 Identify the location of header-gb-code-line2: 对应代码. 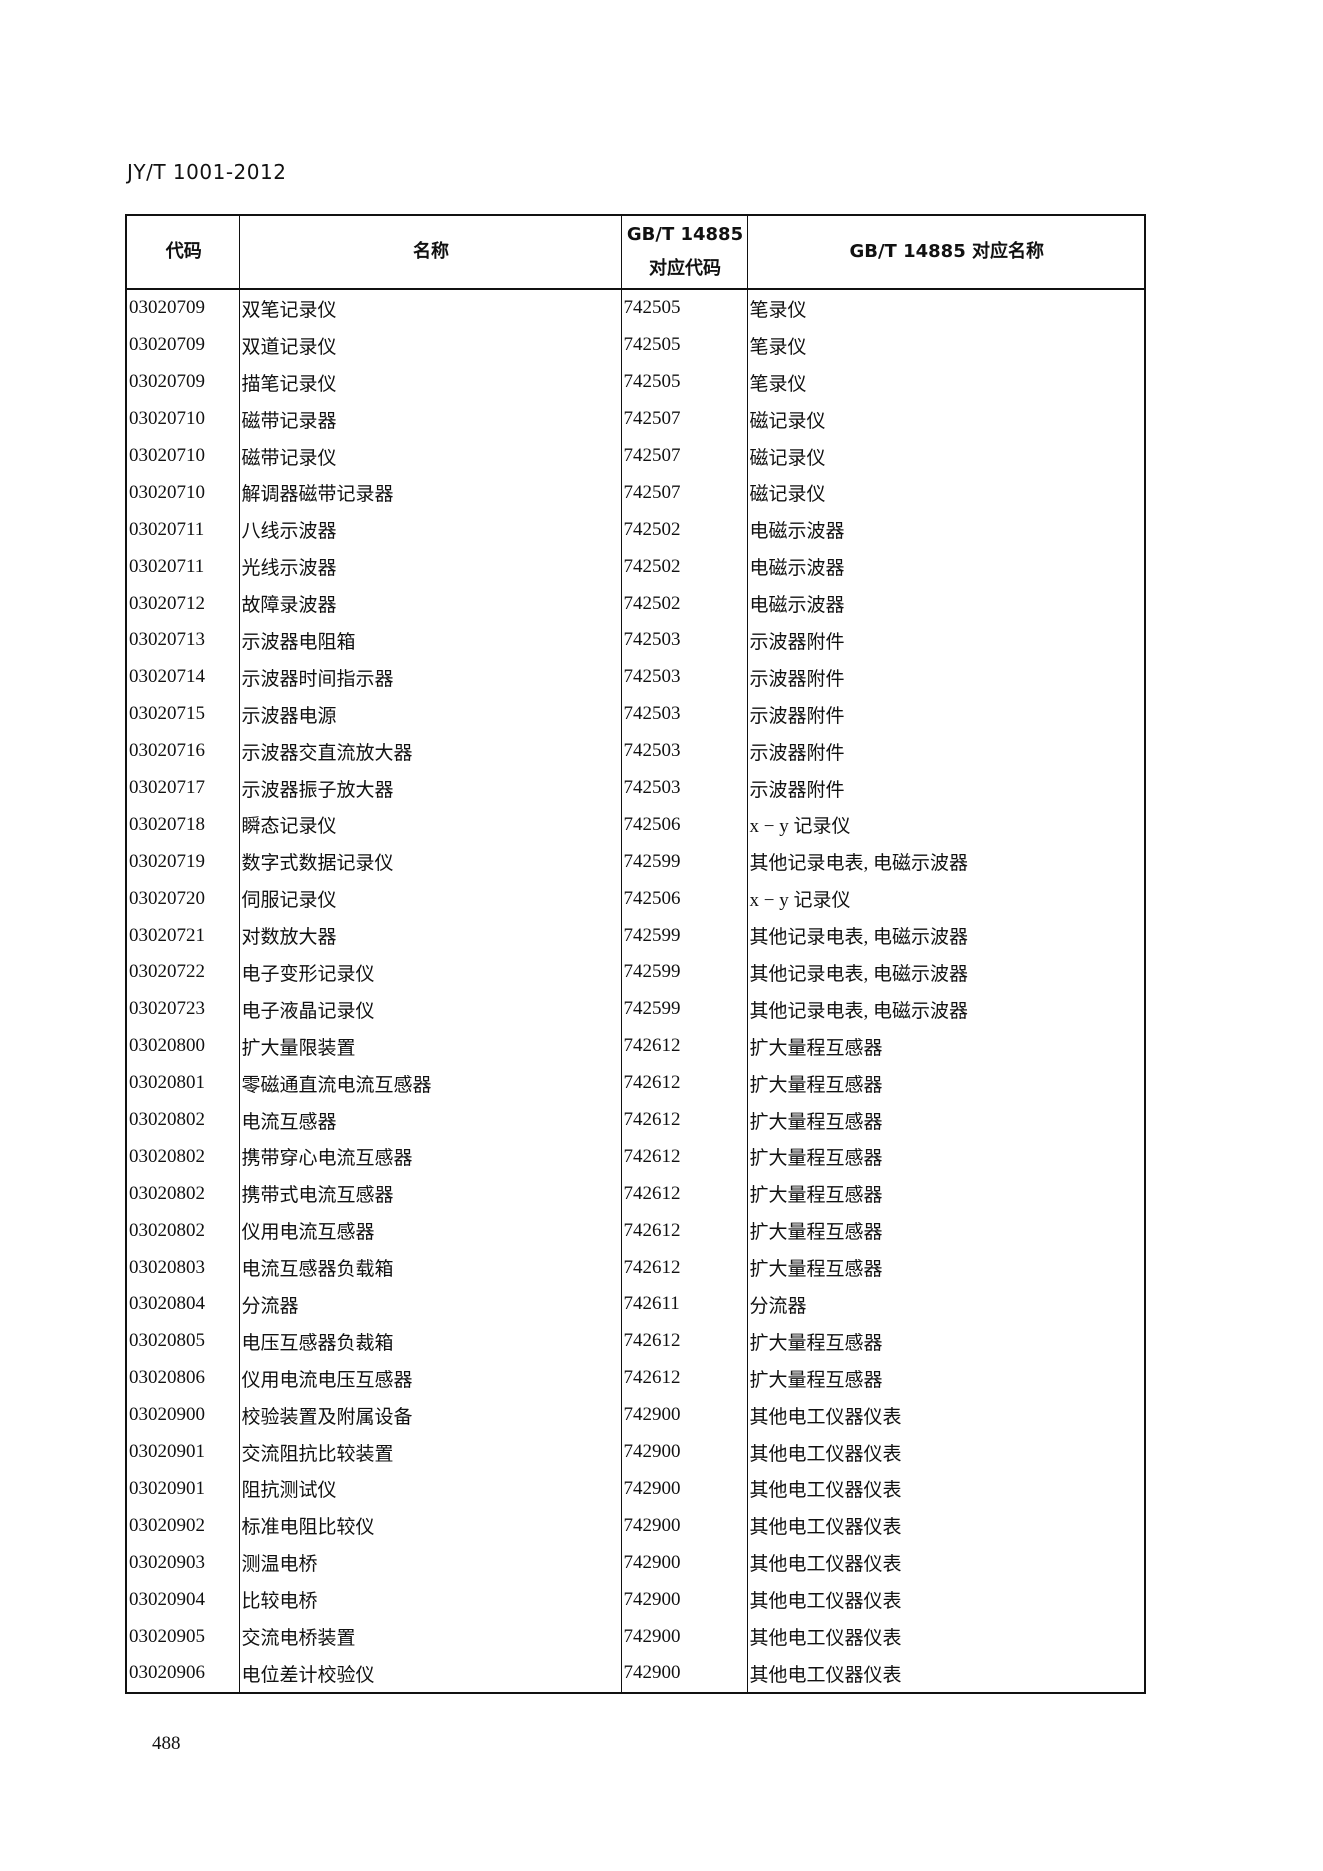
(685, 268).